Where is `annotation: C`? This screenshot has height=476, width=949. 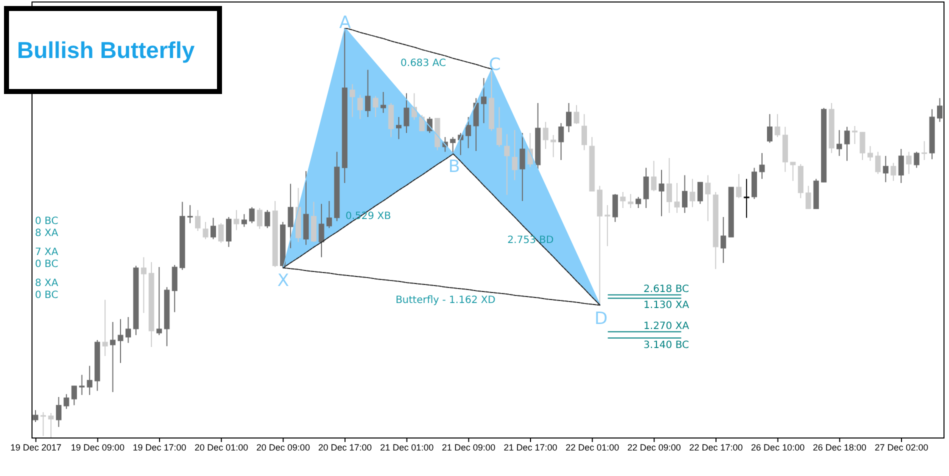
annotation: C is located at coordinates (494, 65).